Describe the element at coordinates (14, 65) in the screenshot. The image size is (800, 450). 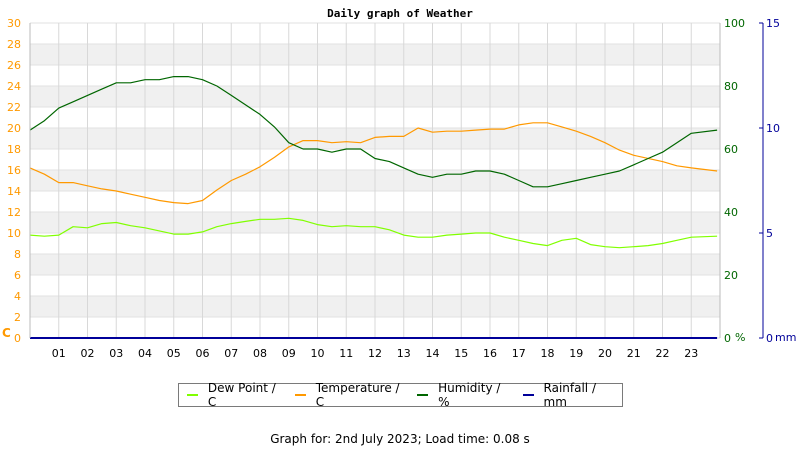
I see `y-left-tick-label: 26` at that location.